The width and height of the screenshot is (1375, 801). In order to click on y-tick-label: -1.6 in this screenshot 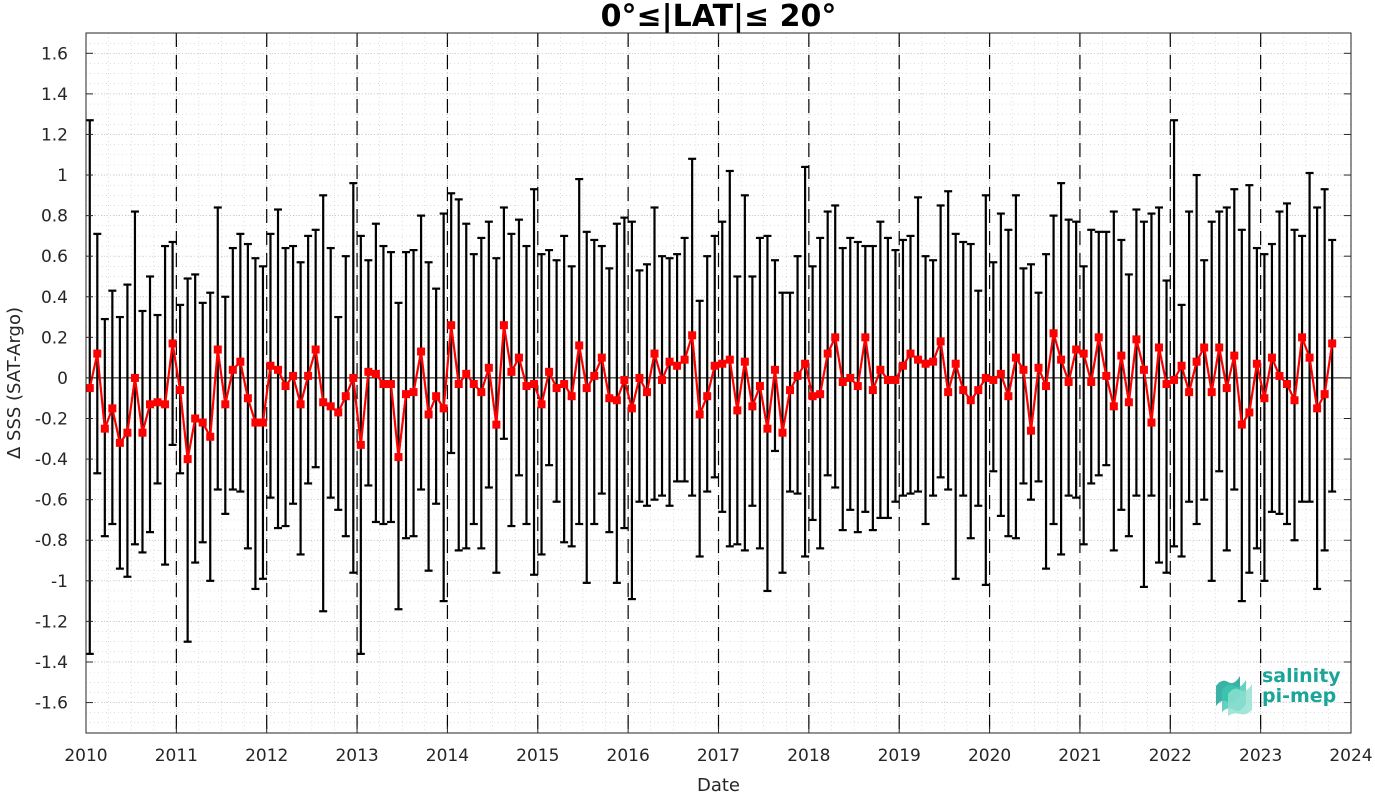, I will do `click(51, 704)`.